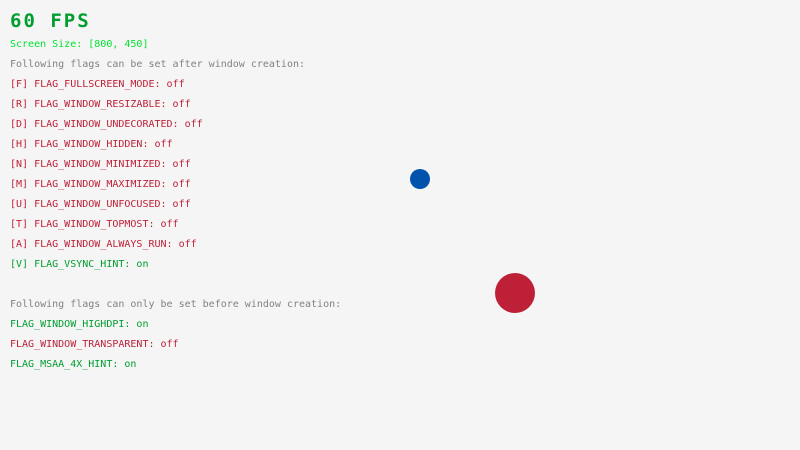  What do you see at coordinates (100, 104) in the screenshot?
I see `flag-status-line: [R] FLAG_WINDOW_RESIZABLE: off` at bounding box center [100, 104].